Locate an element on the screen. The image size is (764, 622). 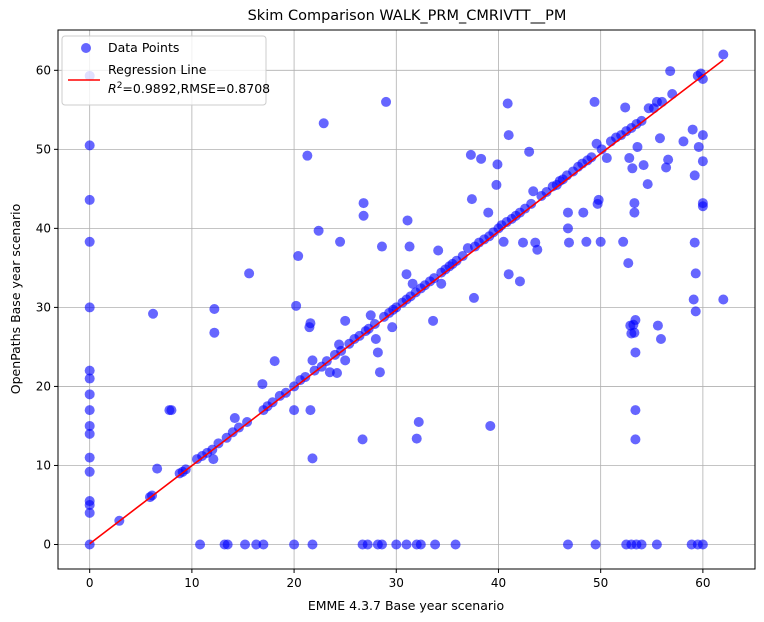
x-tick-label: 60 is located at coordinates (702, 583).